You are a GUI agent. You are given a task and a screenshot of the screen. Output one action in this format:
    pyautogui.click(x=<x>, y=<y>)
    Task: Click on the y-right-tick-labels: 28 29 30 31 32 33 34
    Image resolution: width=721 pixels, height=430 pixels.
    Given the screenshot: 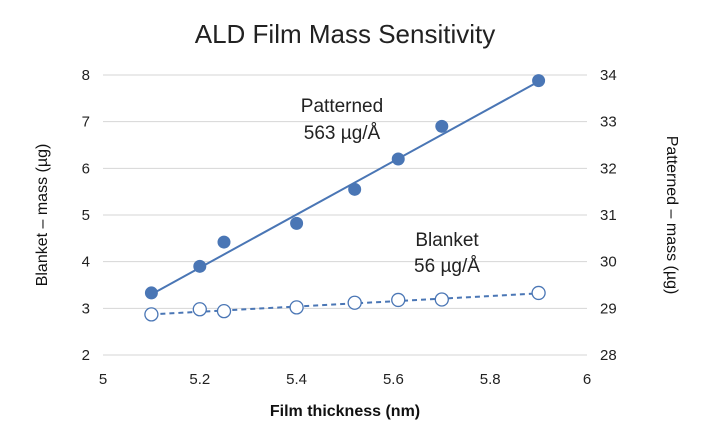 What is the action you would take?
    pyautogui.click(x=608, y=215)
    